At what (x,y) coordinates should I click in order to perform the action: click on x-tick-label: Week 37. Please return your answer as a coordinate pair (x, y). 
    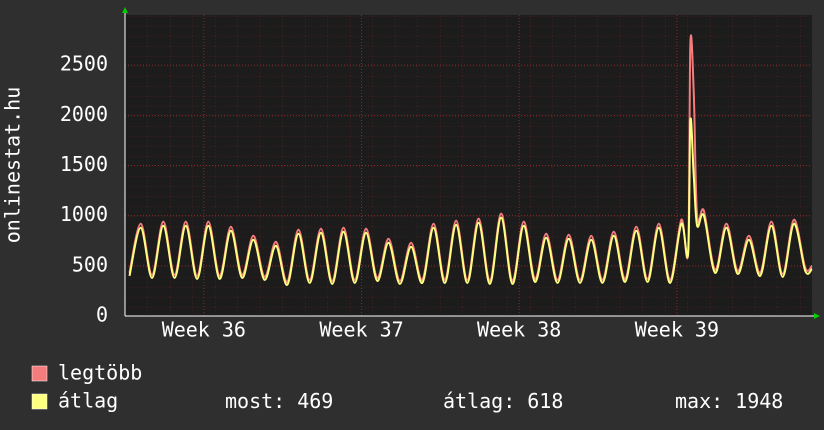
    Looking at the image, I should click on (361, 330).